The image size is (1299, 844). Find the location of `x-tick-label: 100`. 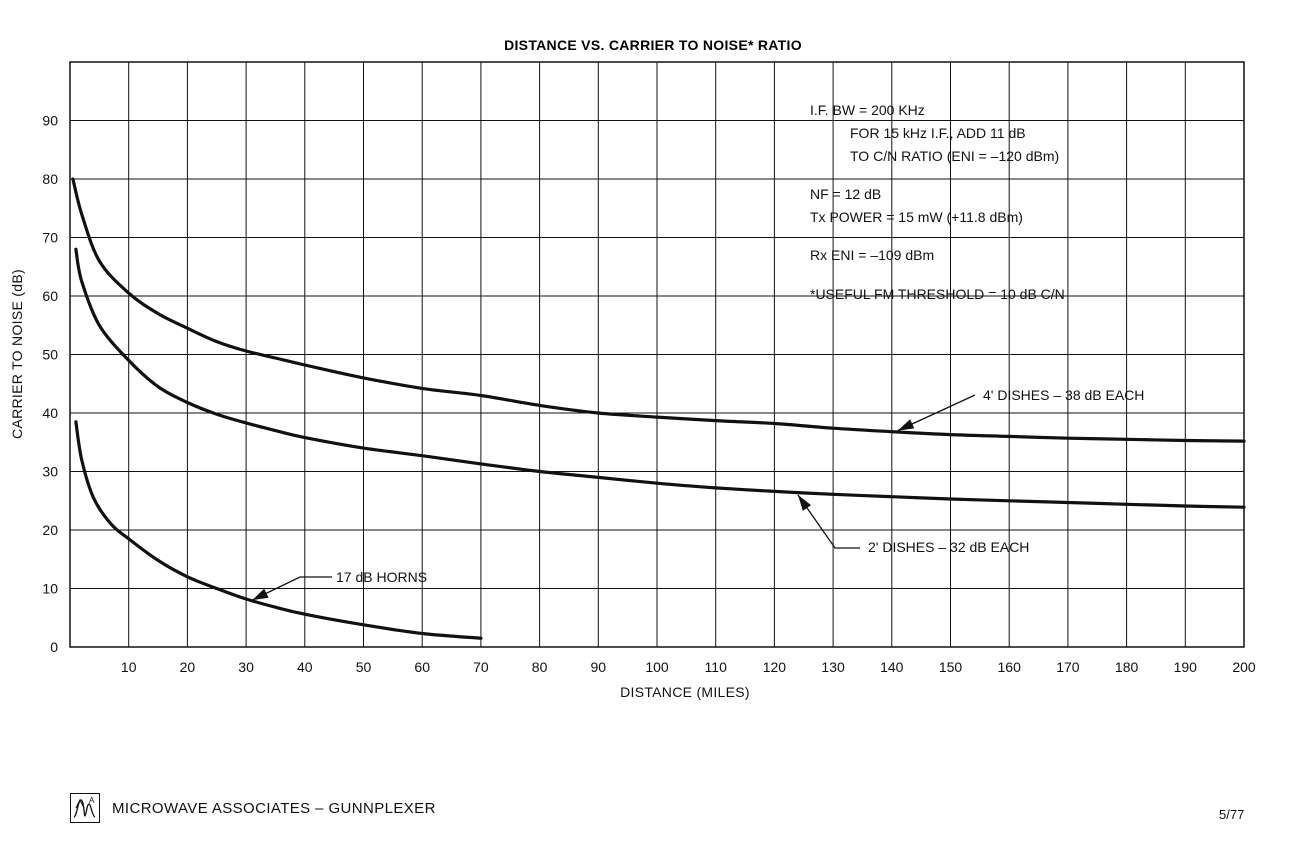

x-tick-label: 100 is located at coordinates (657, 667).